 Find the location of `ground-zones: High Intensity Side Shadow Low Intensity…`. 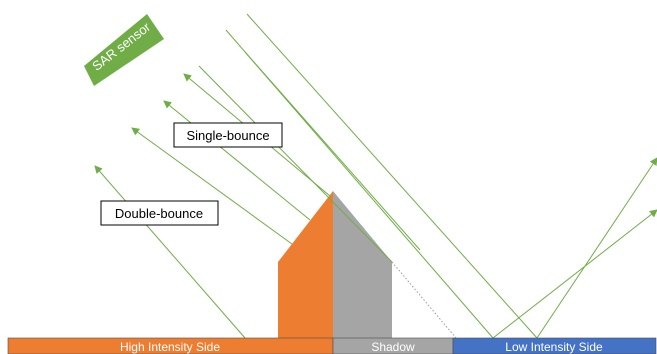

ground-zones: High Intensity Side Shadow Low Intensity… is located at coordinates (332, 345).